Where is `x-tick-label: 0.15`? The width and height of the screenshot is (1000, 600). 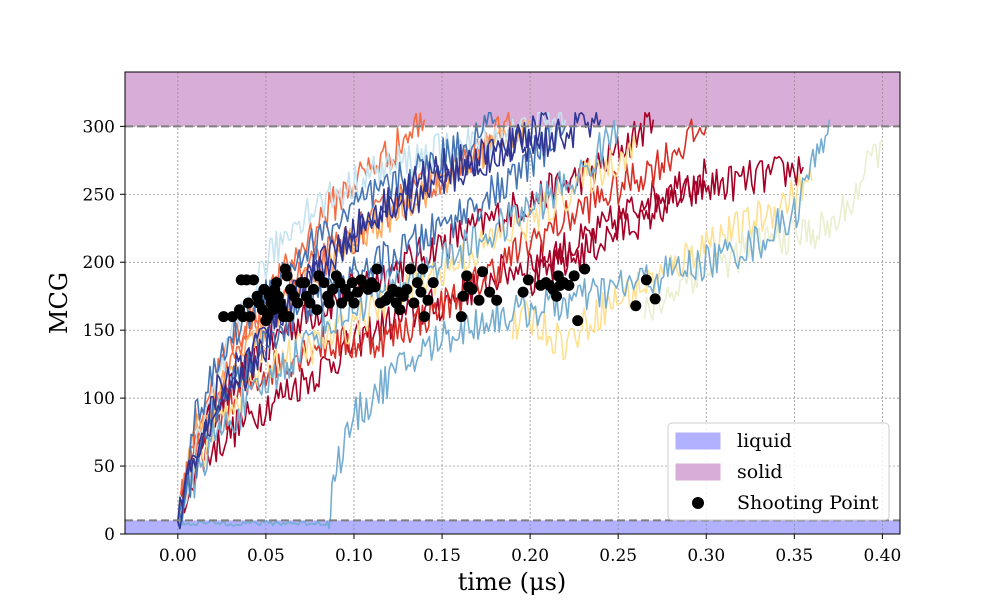 x-tick-label: 0.15 is located at coordinates (442, 556).